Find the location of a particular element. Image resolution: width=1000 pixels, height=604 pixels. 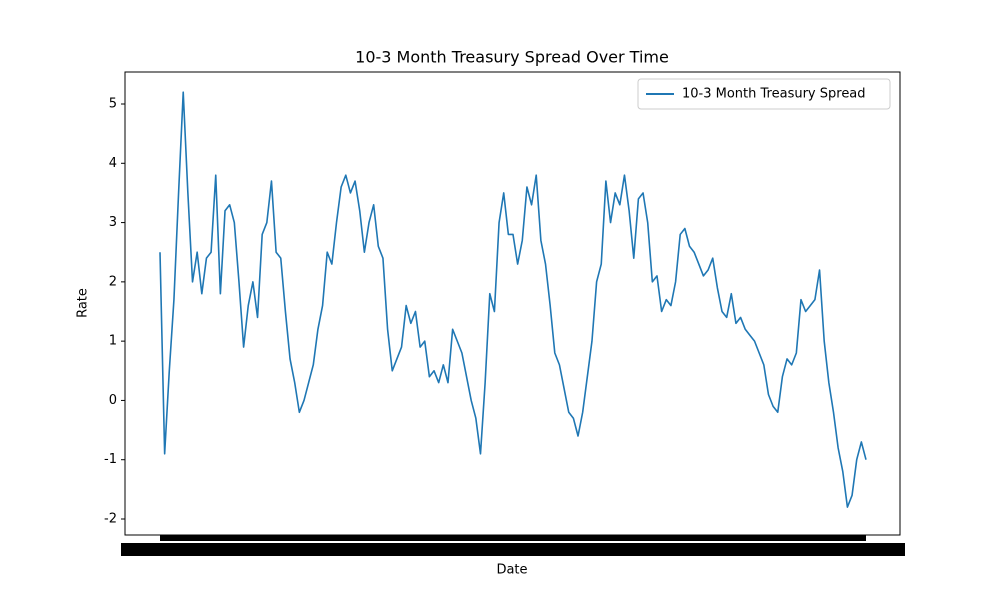

y-tick-label: 3 is located at coordinates (113, 222).